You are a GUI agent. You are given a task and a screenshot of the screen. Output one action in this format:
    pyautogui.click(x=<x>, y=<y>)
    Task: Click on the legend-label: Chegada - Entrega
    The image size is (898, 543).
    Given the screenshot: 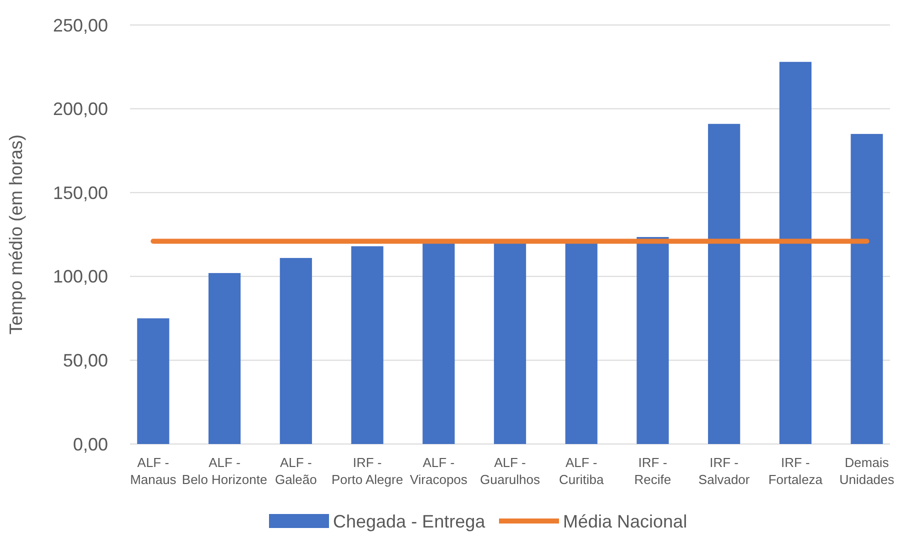 What is the action you would take?
    pyautogui.click(x=409, y=521)
    